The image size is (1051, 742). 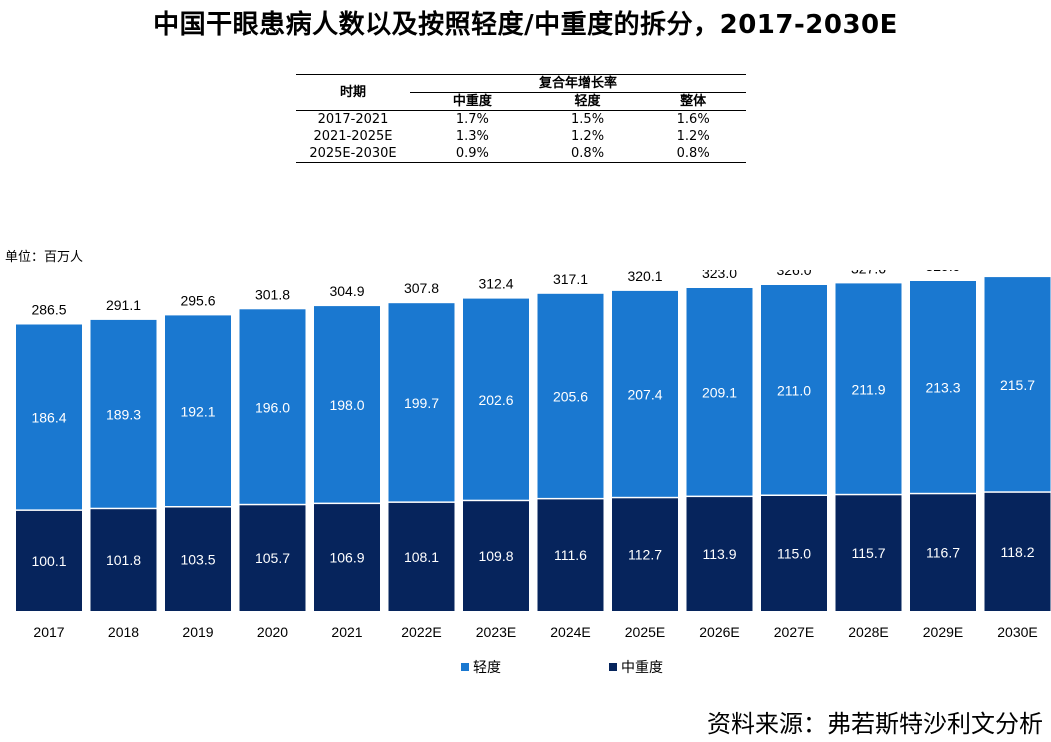 I want to click on severe-data-label: 109.8, so click(x=495, y=556).